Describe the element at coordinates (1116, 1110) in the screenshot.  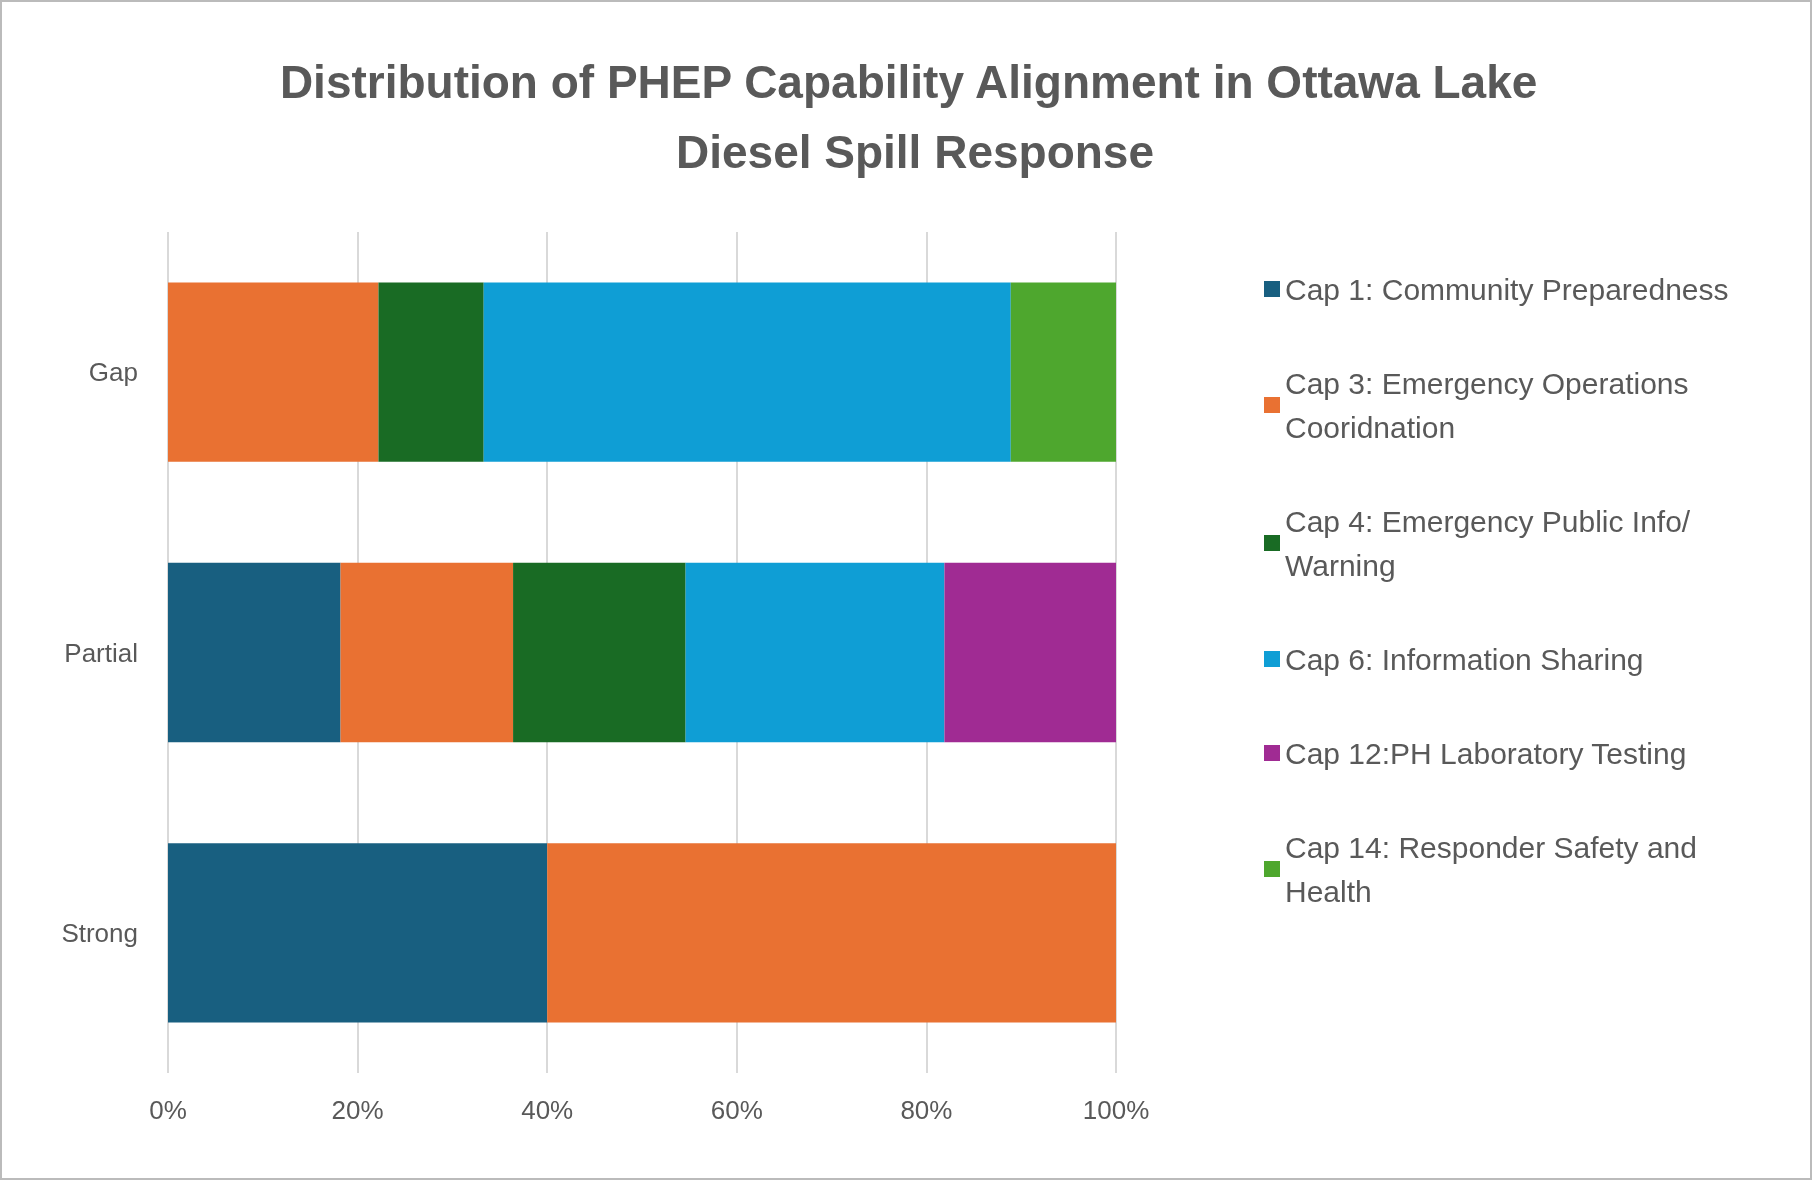
I see `x-tick-label: 100%` at that location.